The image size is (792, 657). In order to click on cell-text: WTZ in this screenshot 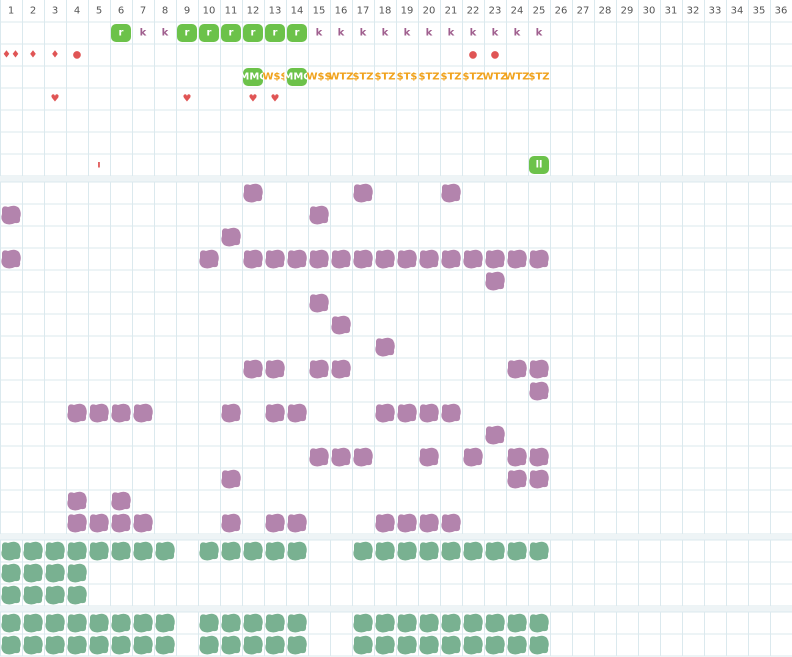, I will do `click(494, 77)`.